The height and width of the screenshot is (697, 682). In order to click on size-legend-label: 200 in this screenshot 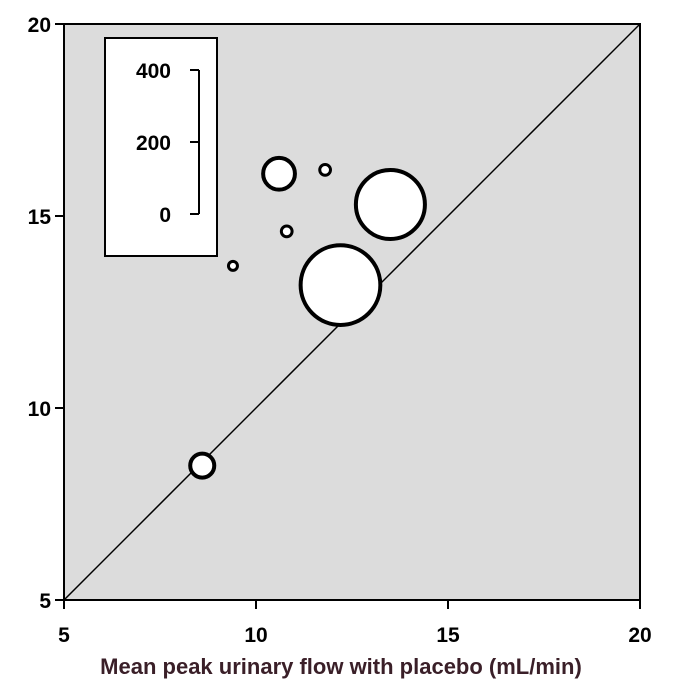, I will do `click(153, 143)`.